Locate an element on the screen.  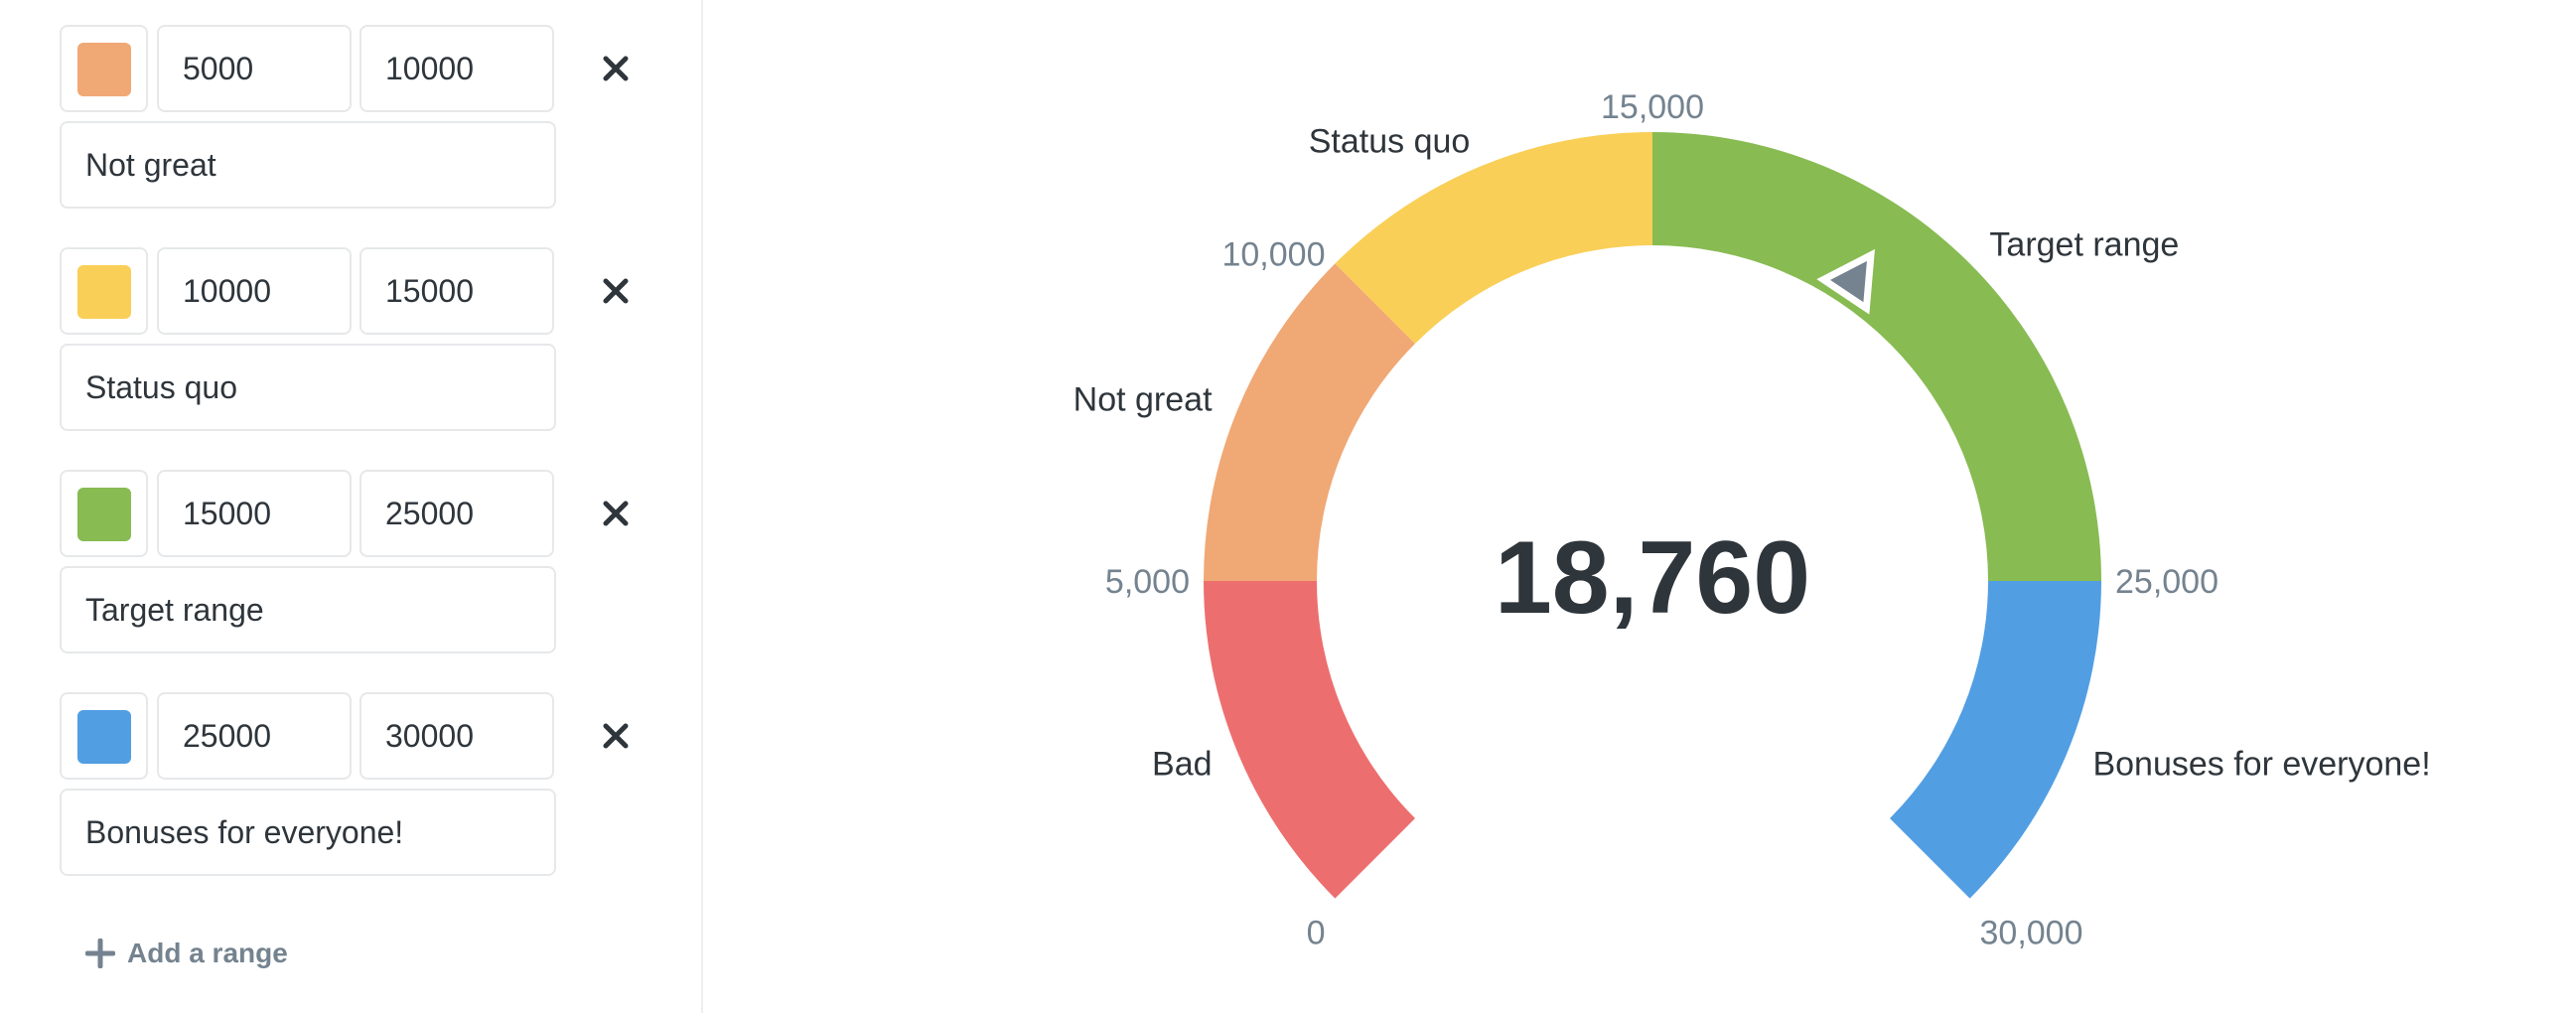
range-min-input: 25000 is located at coordinates (255, 736).